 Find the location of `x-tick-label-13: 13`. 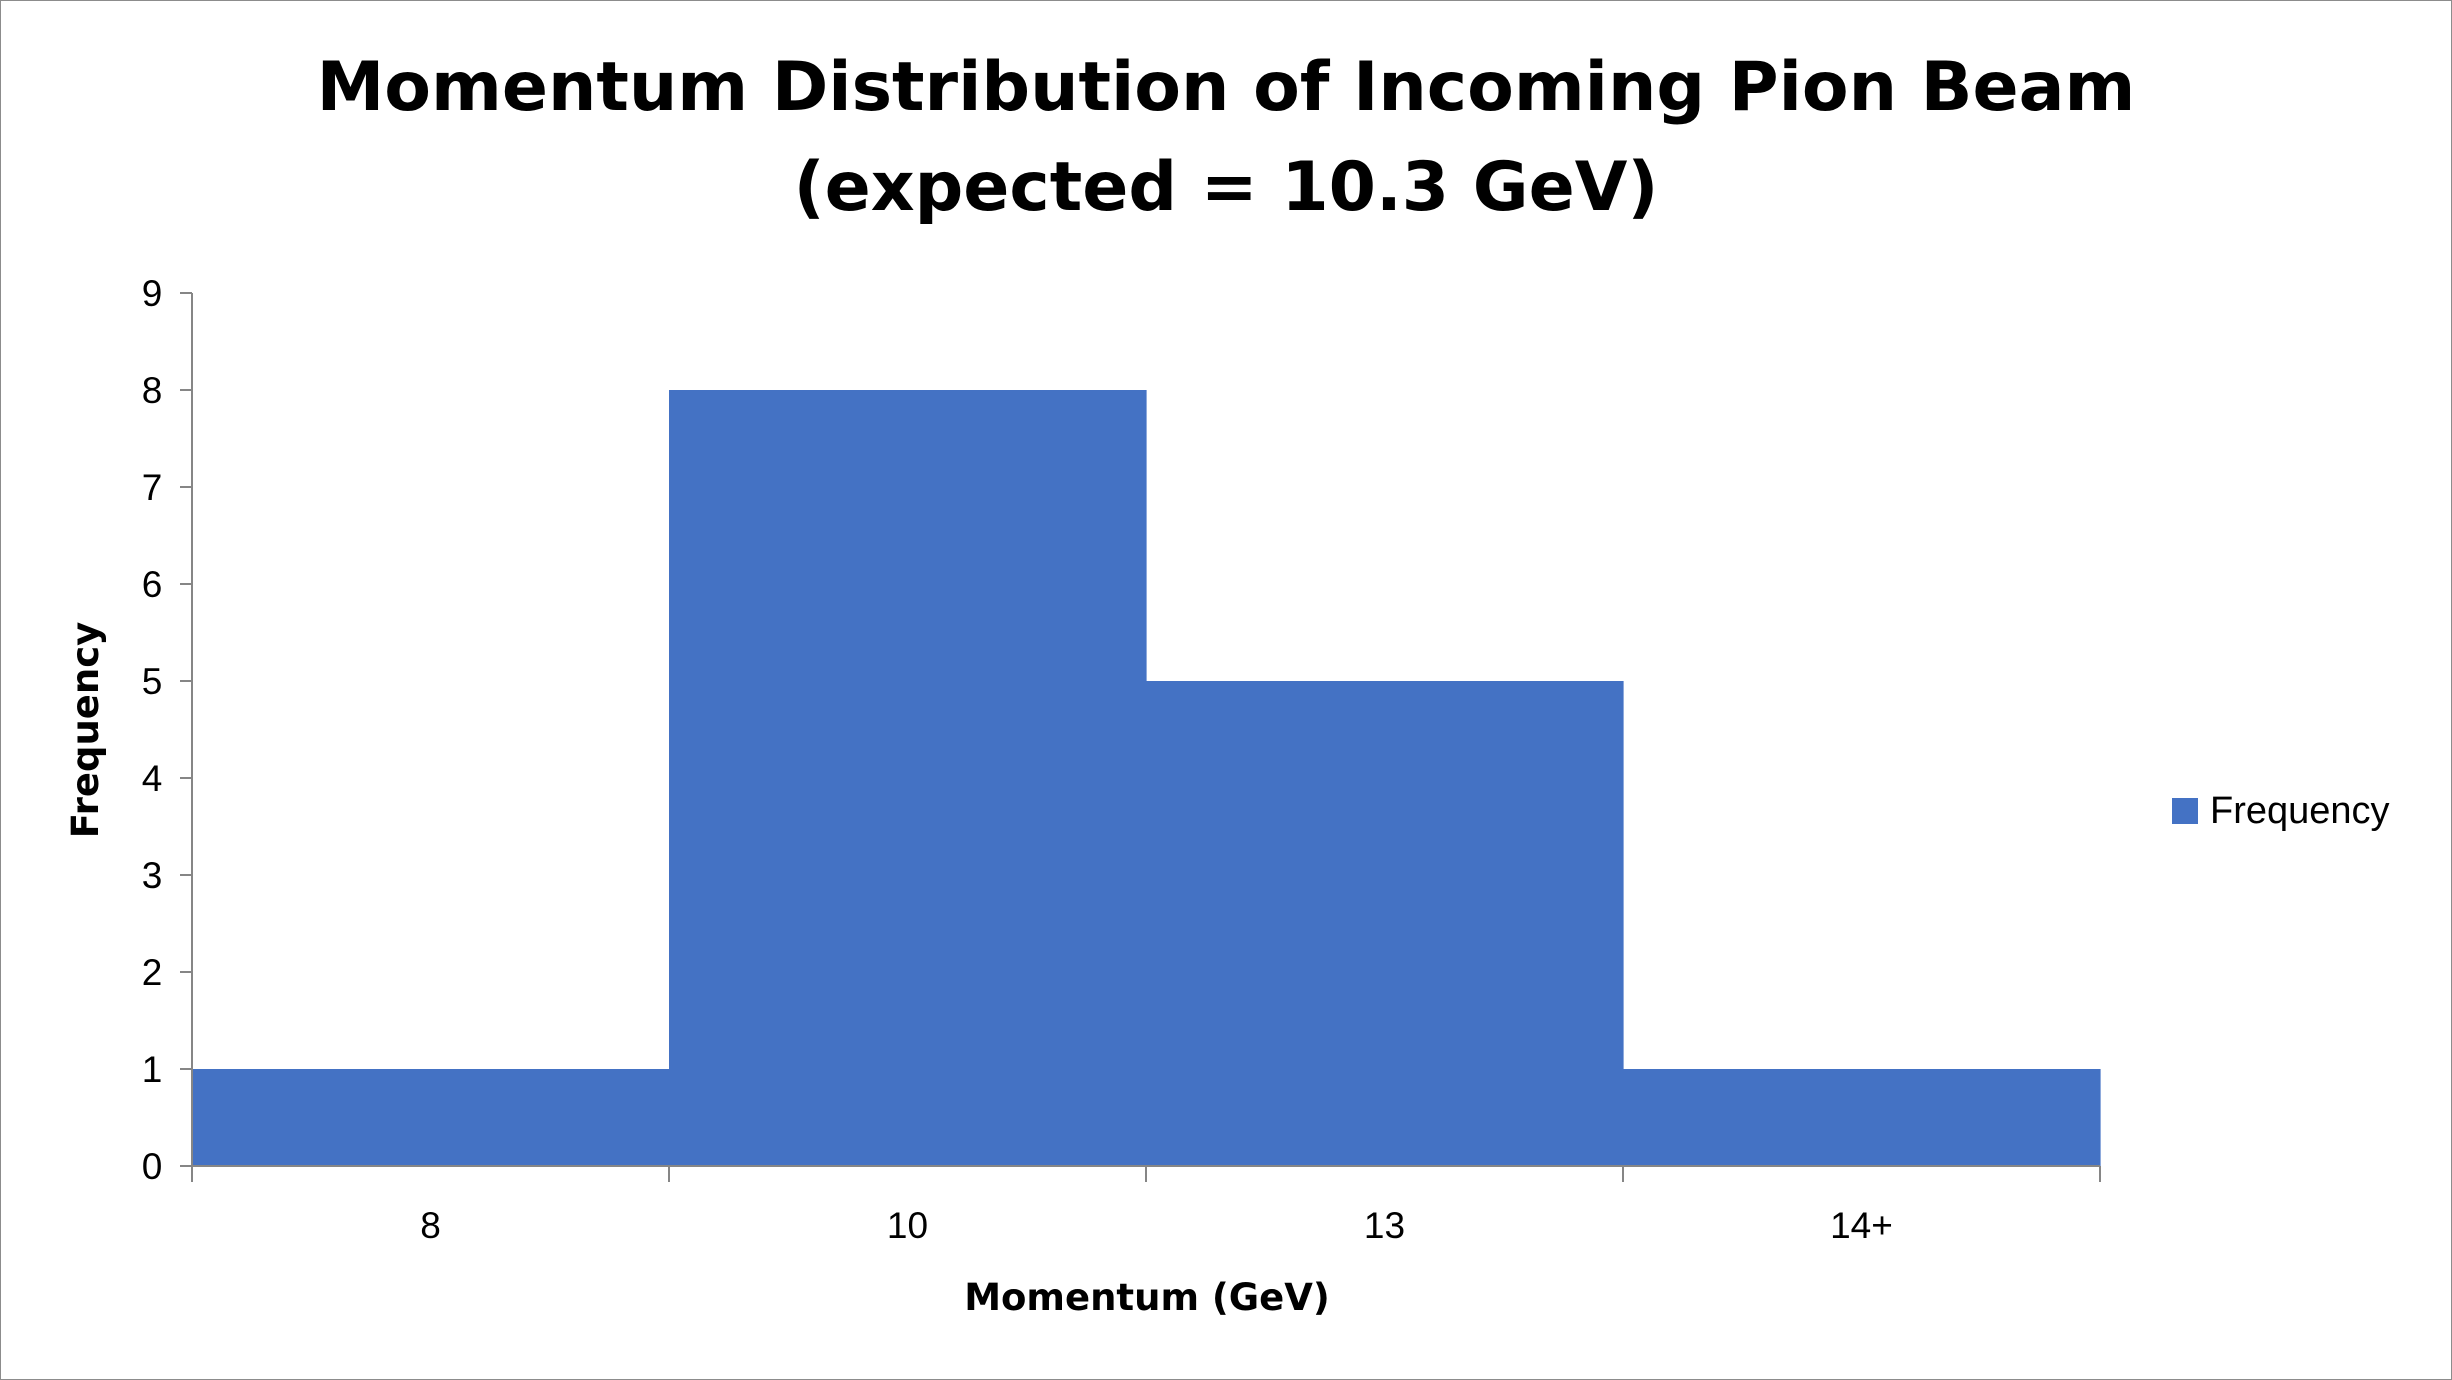

x-tick-label-13: 13 is located at coordinates (1384, 1225).